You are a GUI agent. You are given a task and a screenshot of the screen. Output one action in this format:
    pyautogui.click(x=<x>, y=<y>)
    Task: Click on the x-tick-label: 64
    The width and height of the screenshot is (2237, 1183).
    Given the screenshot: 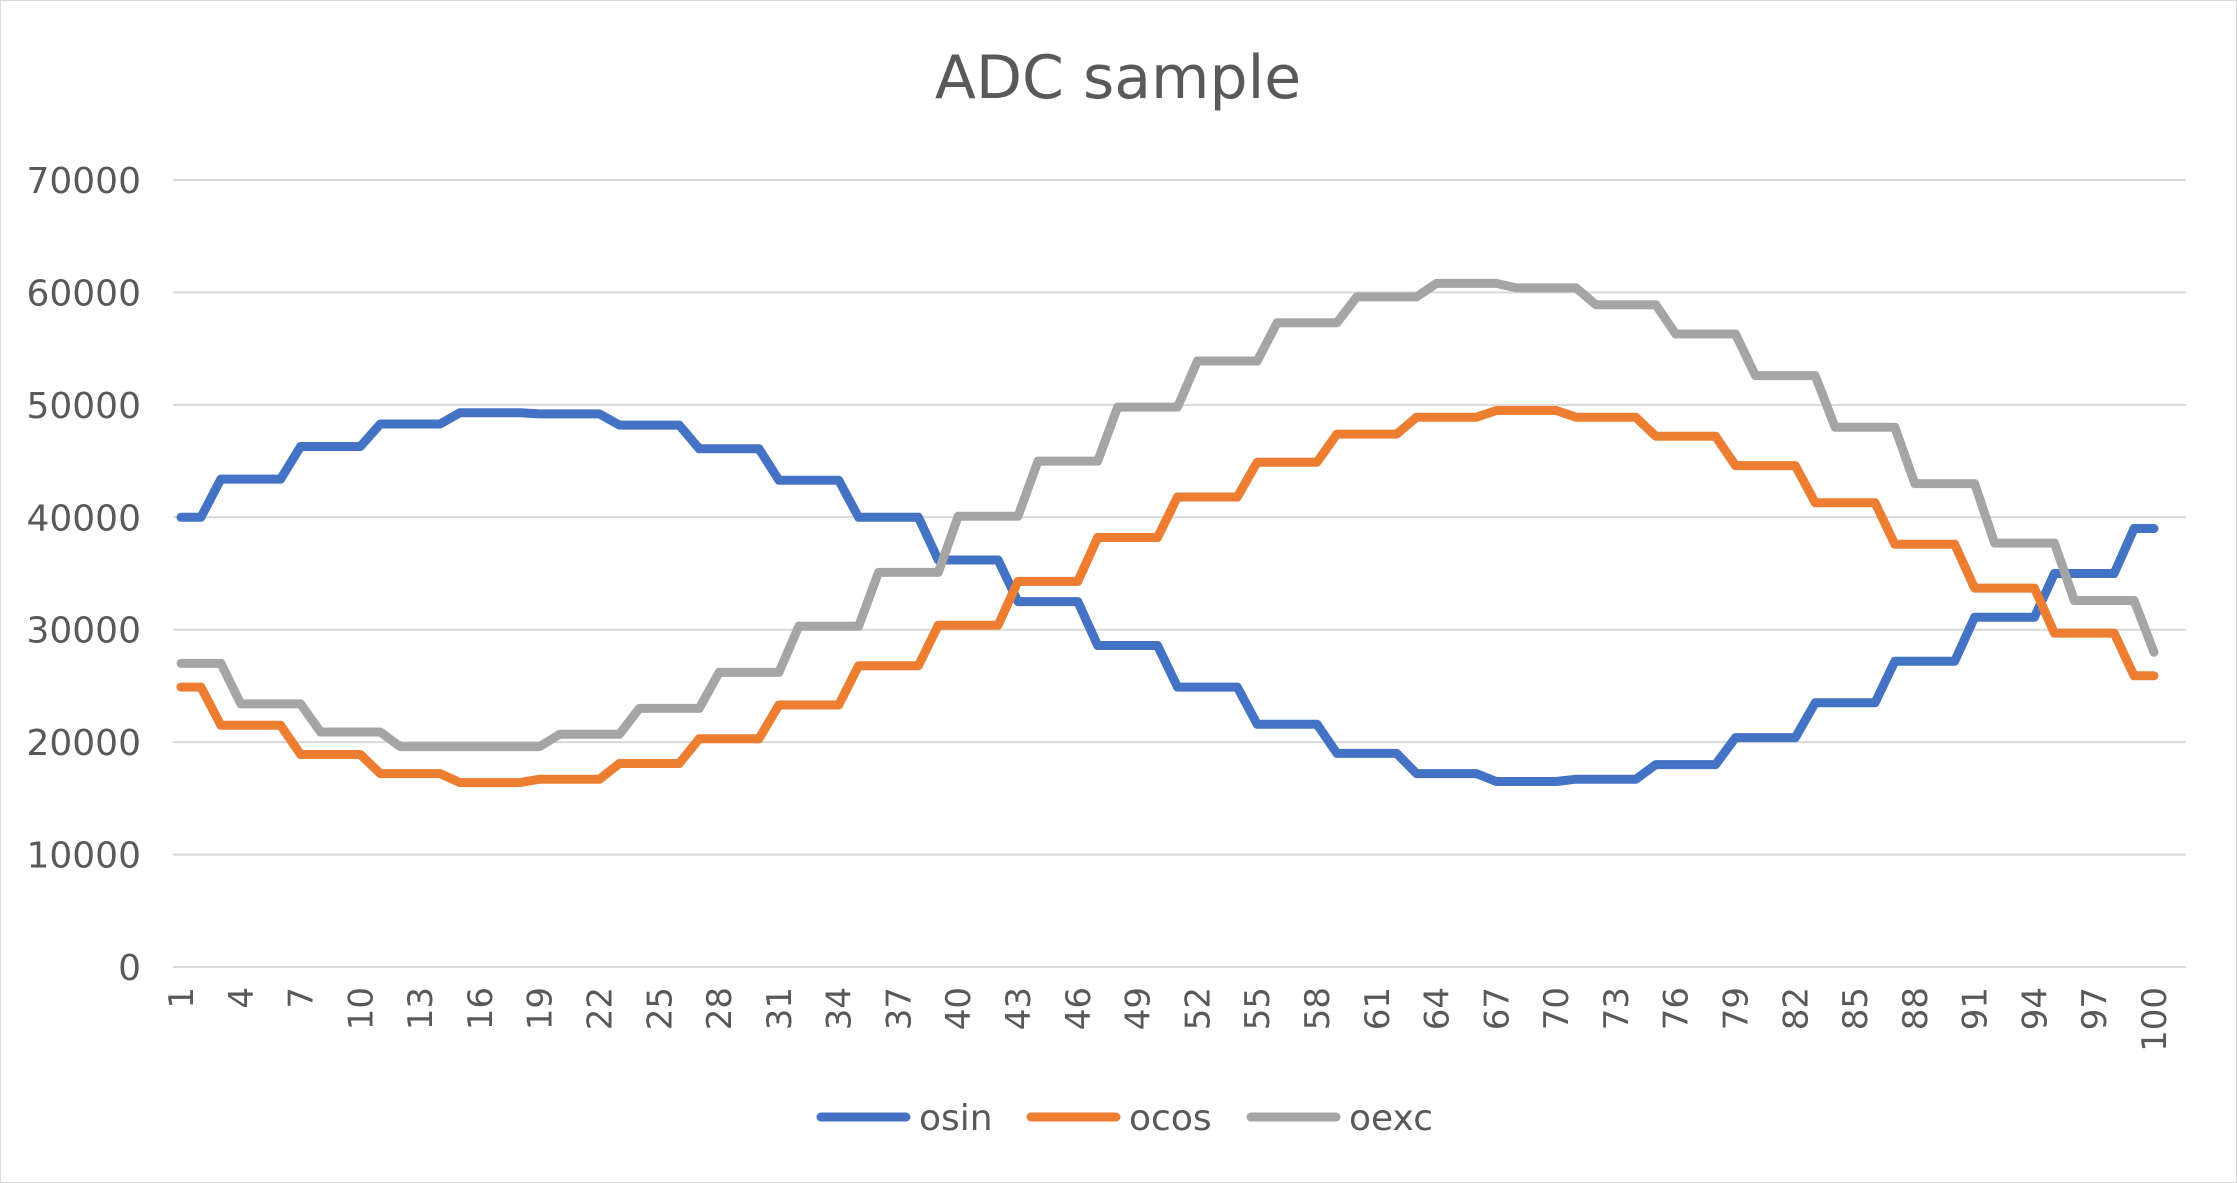 What is the action you would take?
    pyautogui.click(x=1438, y=1008)
    